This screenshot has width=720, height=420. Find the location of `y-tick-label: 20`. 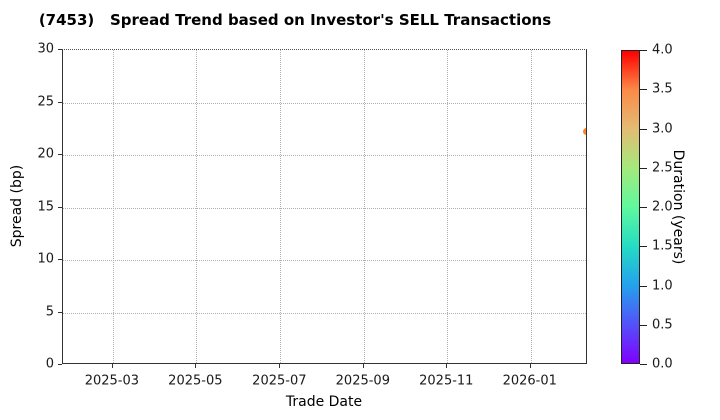

y-tick-label: 20 is located at coordinates (45, 154).